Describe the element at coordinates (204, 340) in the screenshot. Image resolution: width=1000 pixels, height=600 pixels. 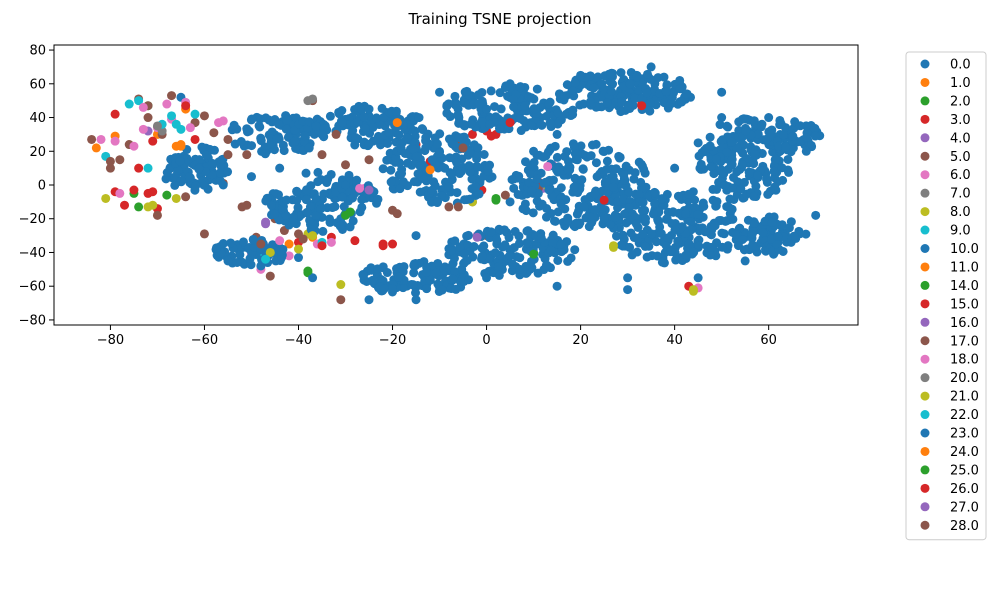
I see `x-tick-label: −60` at that location.